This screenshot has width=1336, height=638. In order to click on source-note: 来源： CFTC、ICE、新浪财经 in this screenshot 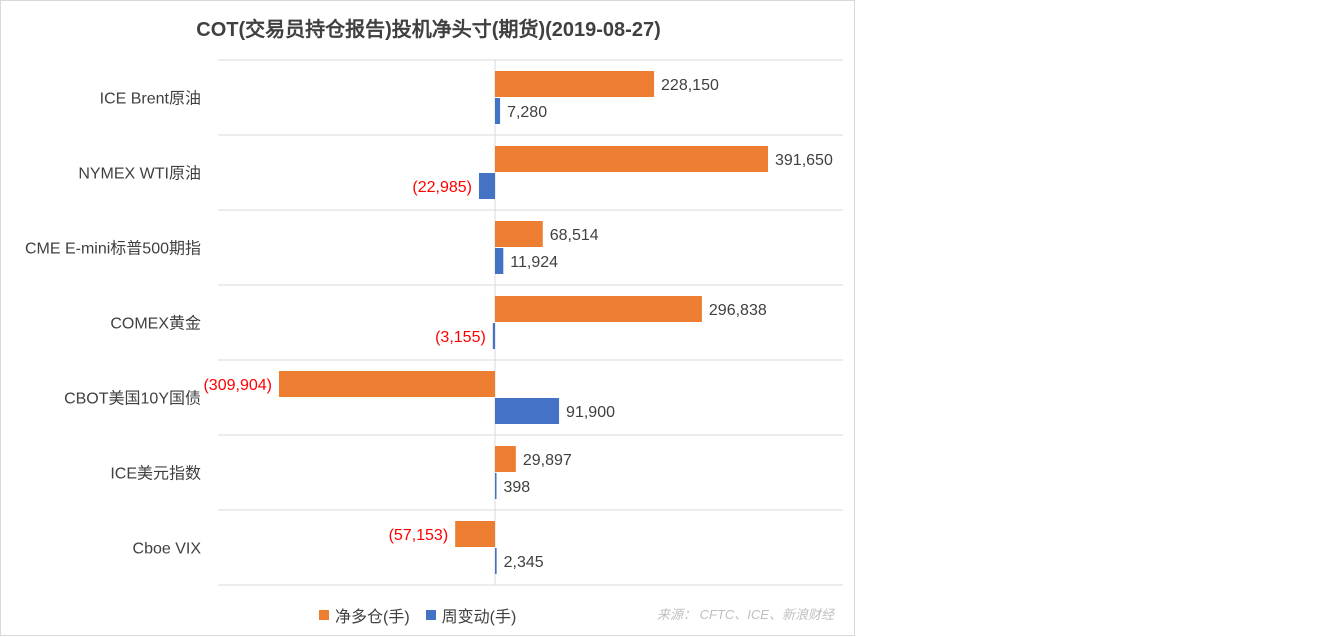, I will do `click(745, 614)`.